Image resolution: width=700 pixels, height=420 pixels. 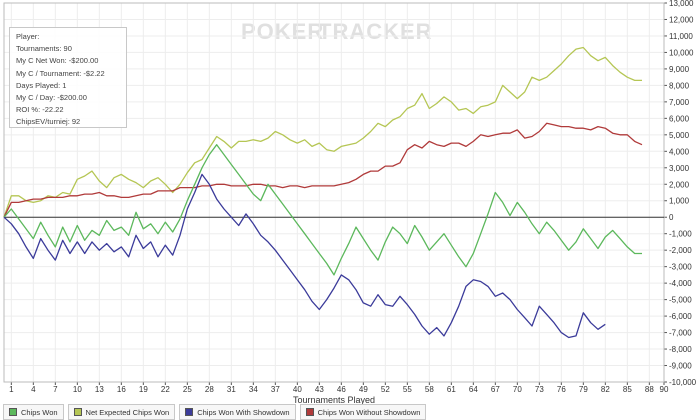 I want to click on x-tick-label: 25, so click(x=187, y=389).